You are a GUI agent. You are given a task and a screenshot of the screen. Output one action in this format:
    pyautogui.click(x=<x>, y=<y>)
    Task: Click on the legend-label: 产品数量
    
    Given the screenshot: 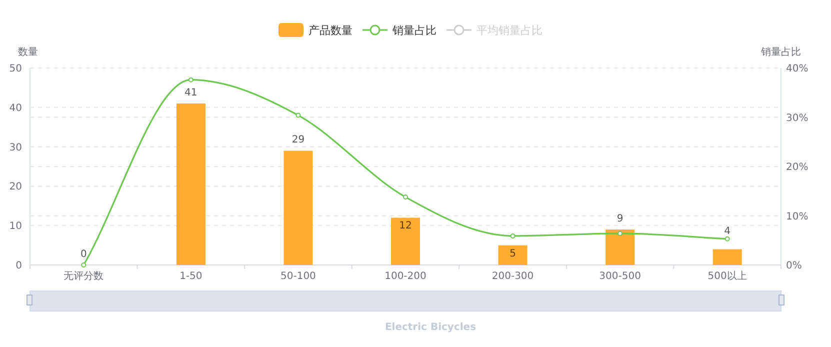 What is the action you would take?
    pyautogui.click(x=330, y=30)
    